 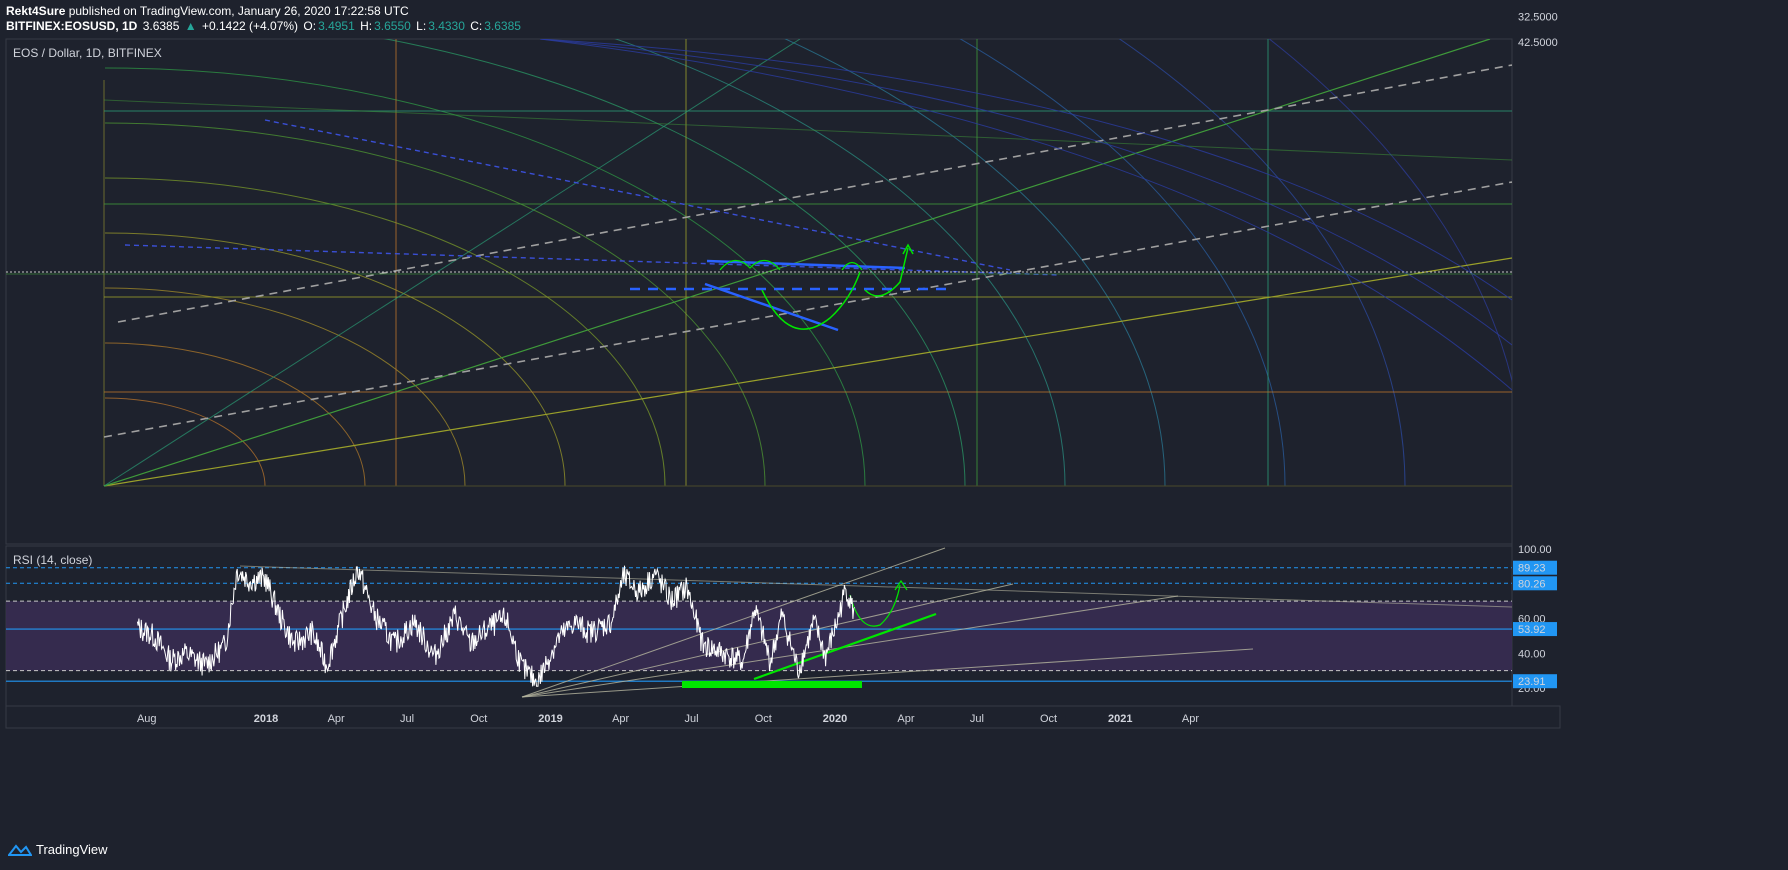 What do you see at coordinates (266, 719) in the screenshot?
I see `time-tick-label: 2018` at bounding box center [266, 719].